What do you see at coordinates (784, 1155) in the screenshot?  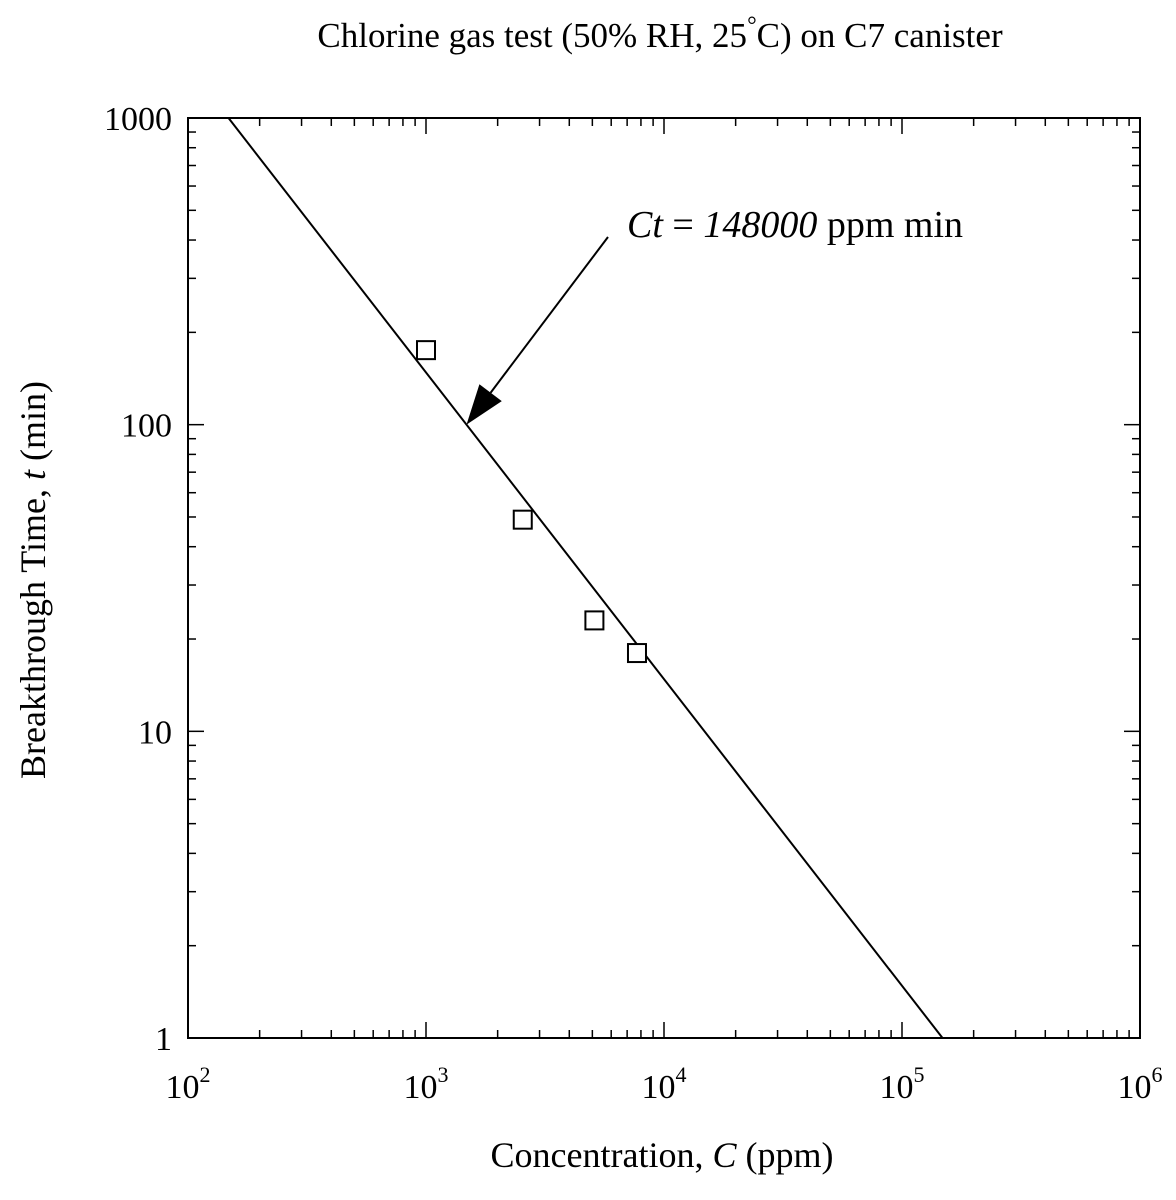 I see `x-axis-label-suffix: (ppm)` at bounding box center [784, 1155].